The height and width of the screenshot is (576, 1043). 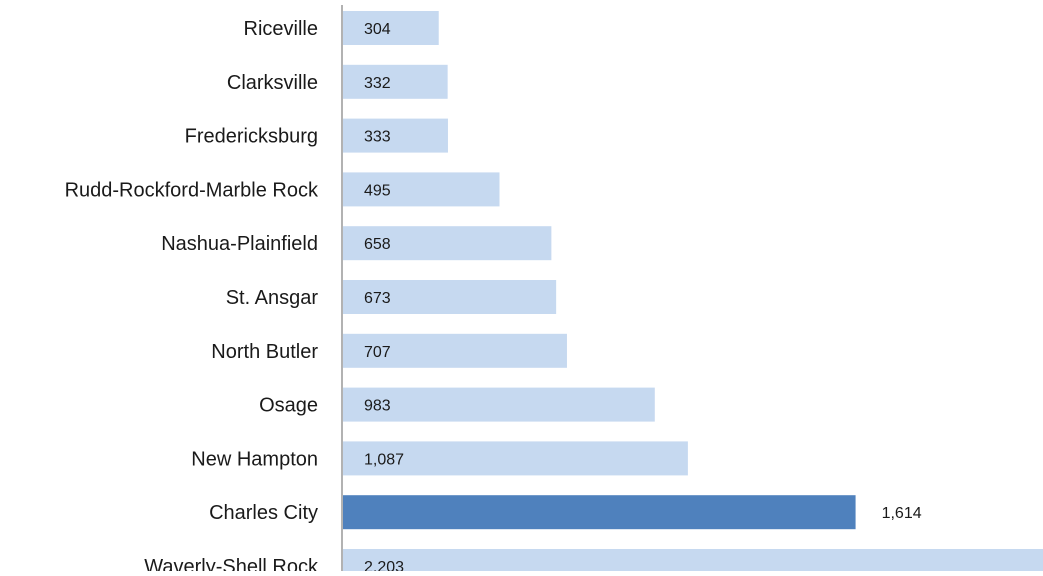 I want to click on category-label-osage: Osage, so click(x=288, y=406).